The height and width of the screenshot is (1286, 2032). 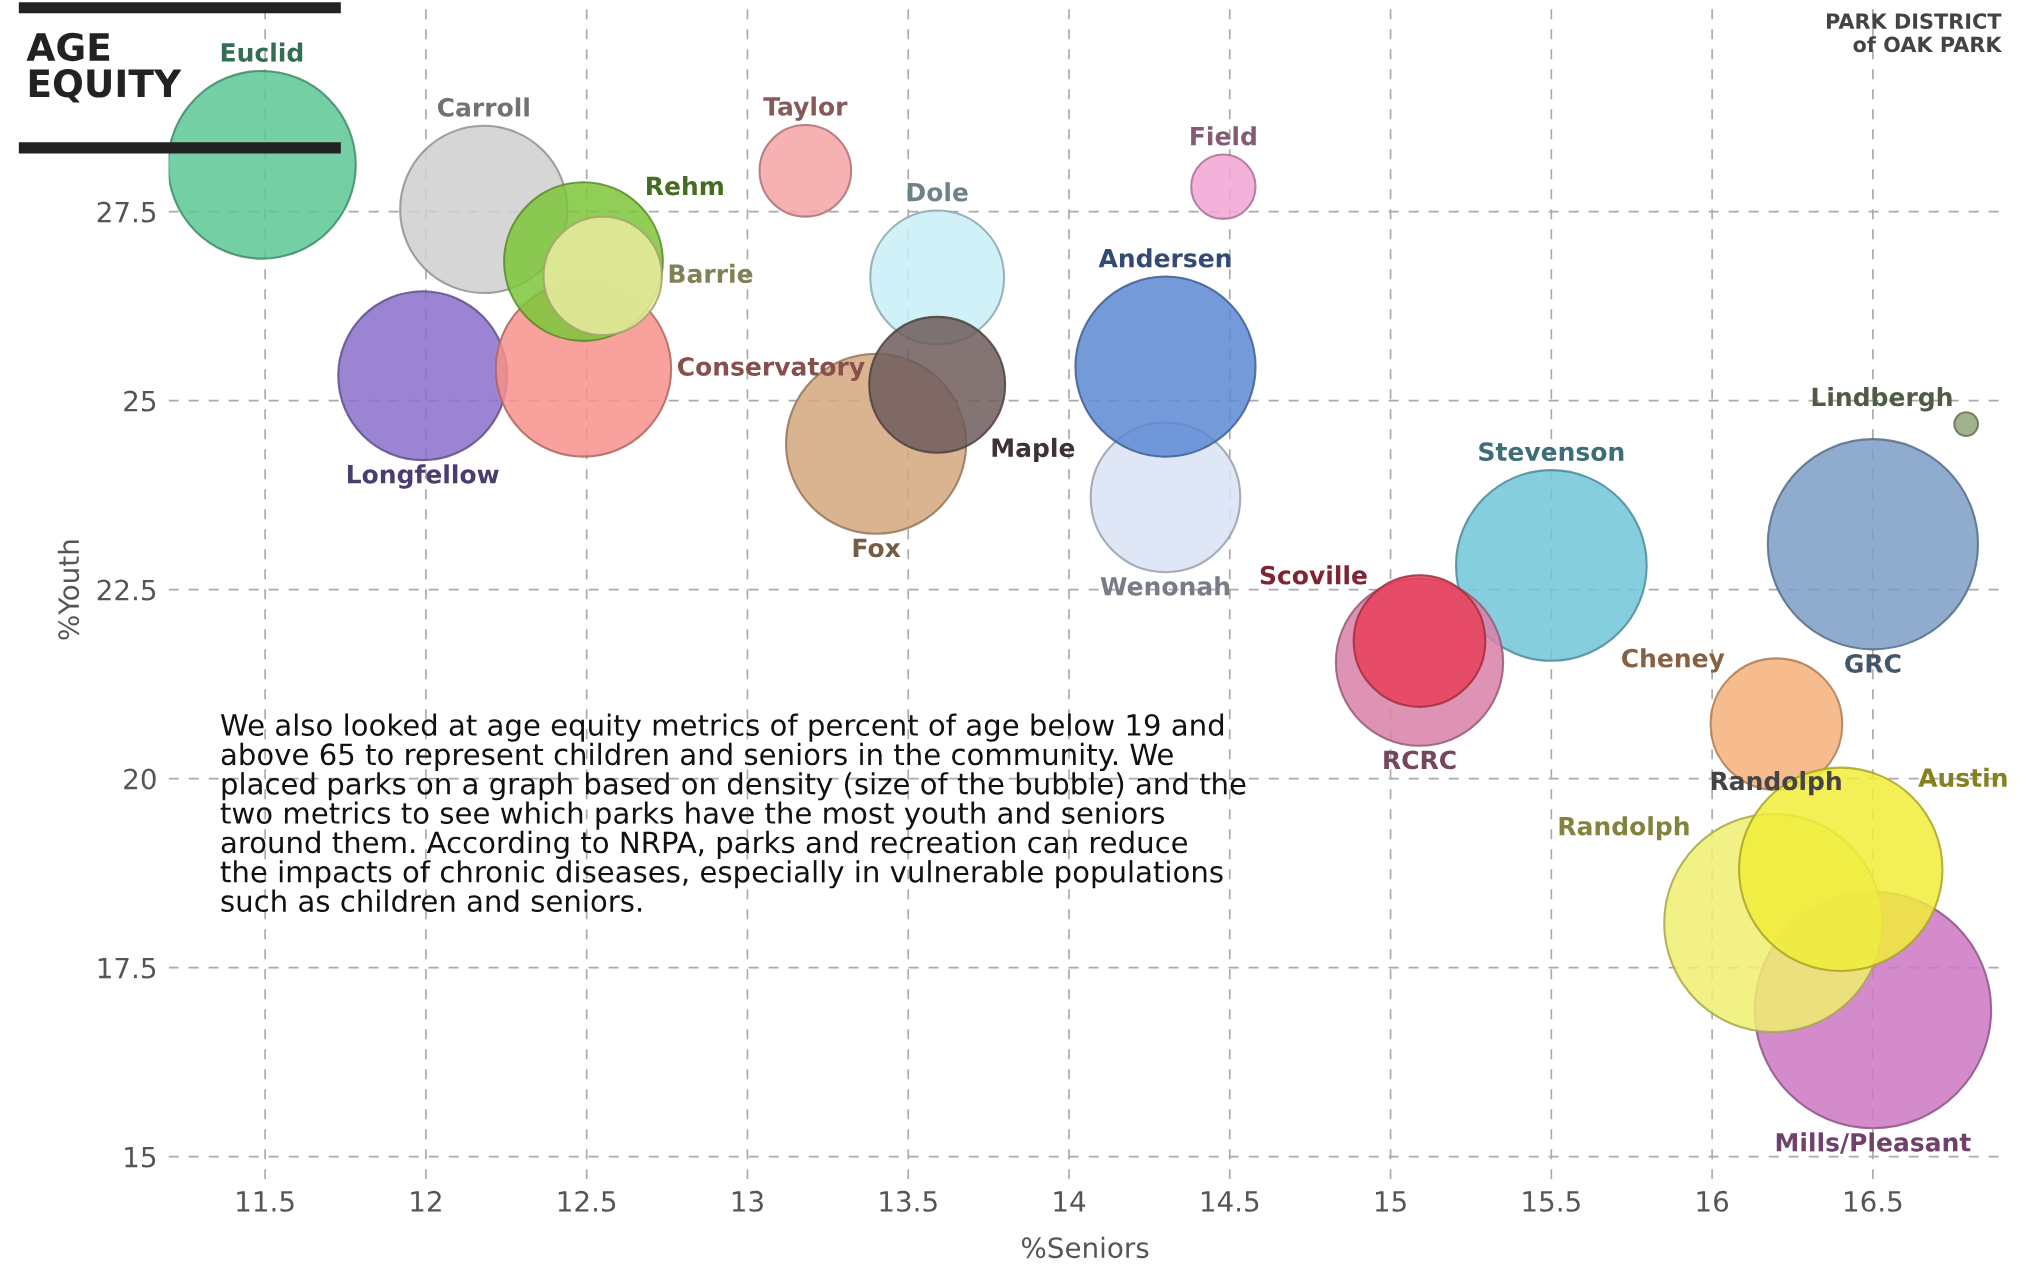 I want to click on y-axis-title: %Youth, so click(x=68, y=590).